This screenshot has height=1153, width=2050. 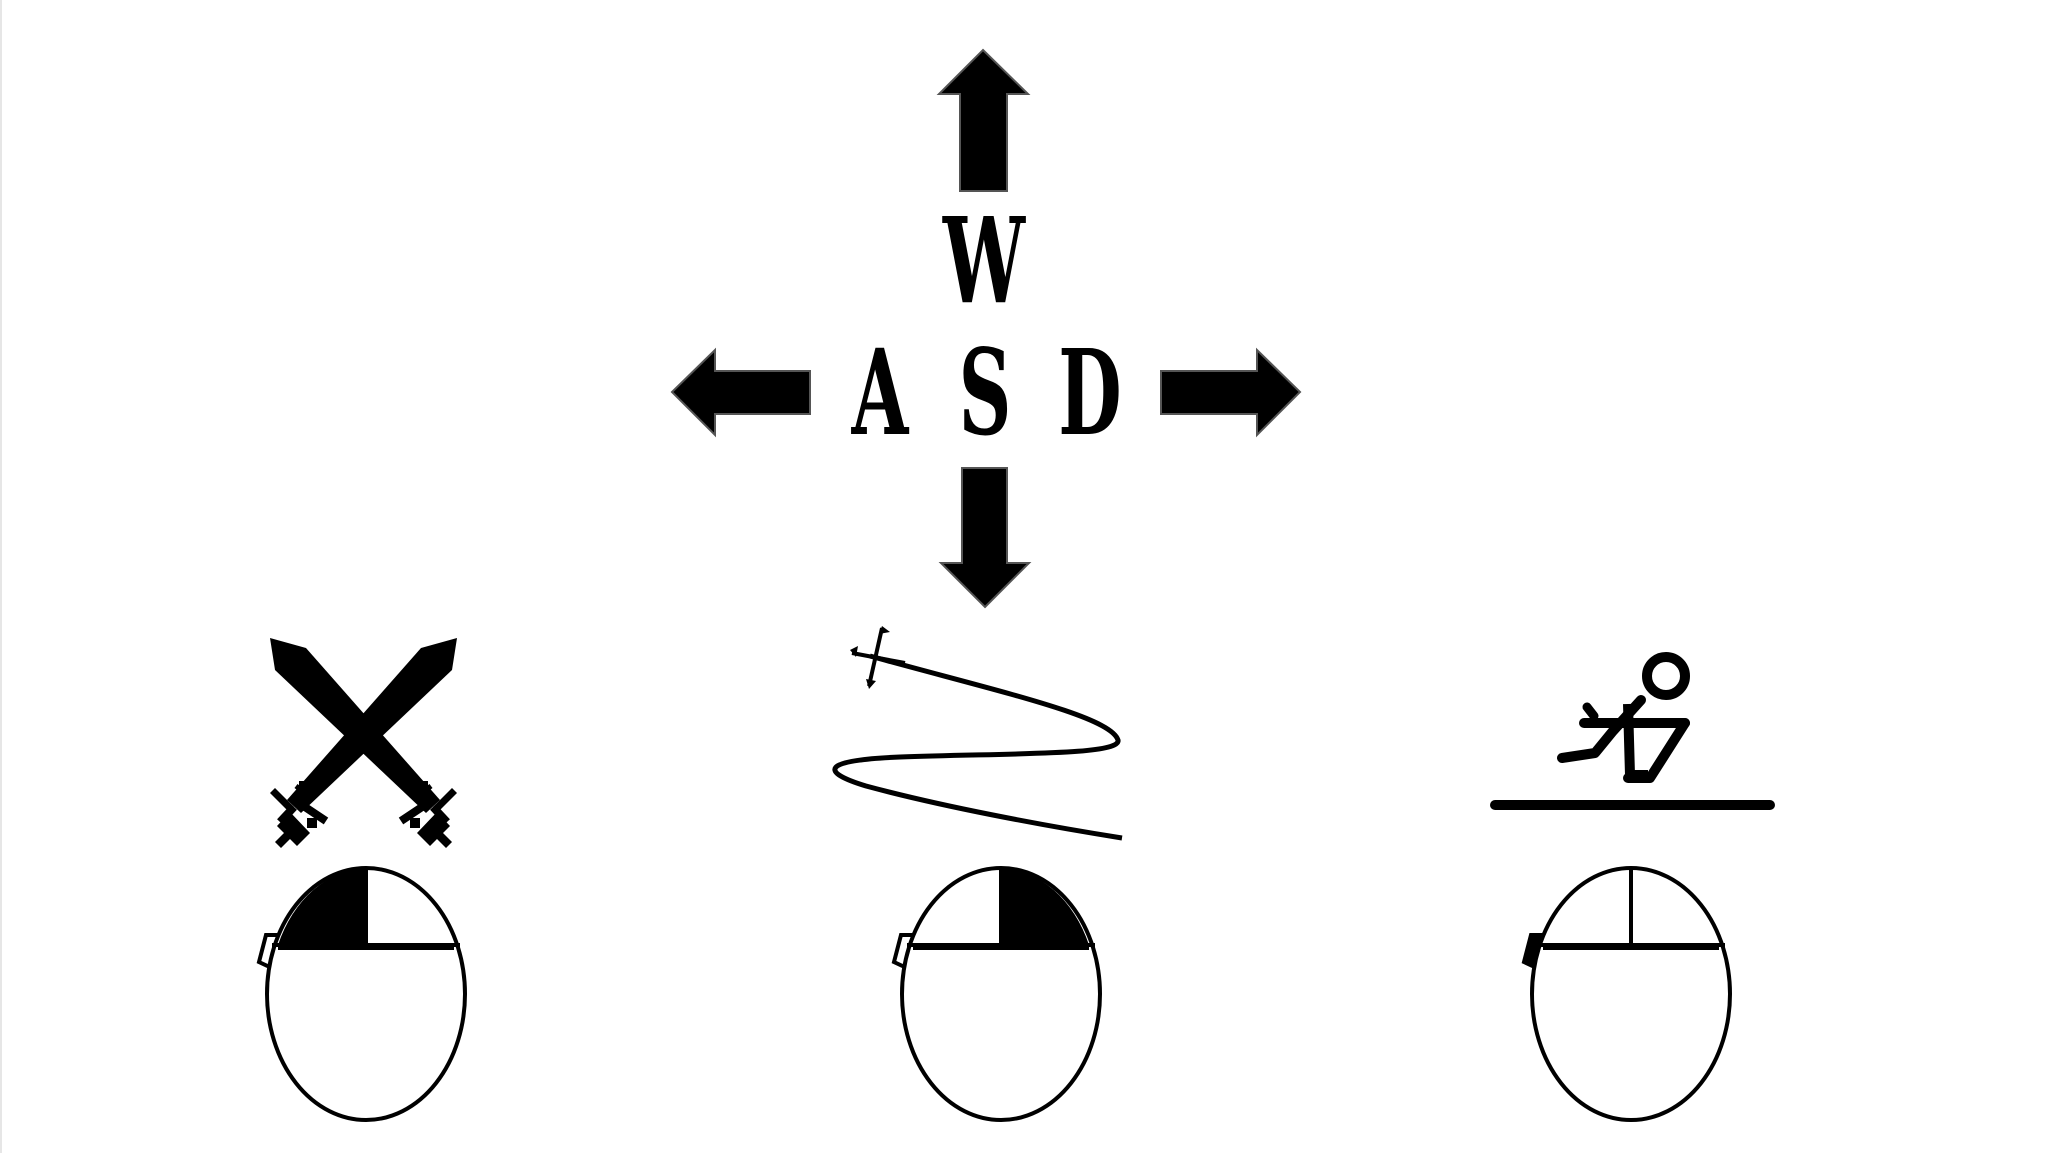 What do you see at coordinates (996, 994) in the screenshot?
I see `mouse-right-click-icon` at bounding box center [996, 994].